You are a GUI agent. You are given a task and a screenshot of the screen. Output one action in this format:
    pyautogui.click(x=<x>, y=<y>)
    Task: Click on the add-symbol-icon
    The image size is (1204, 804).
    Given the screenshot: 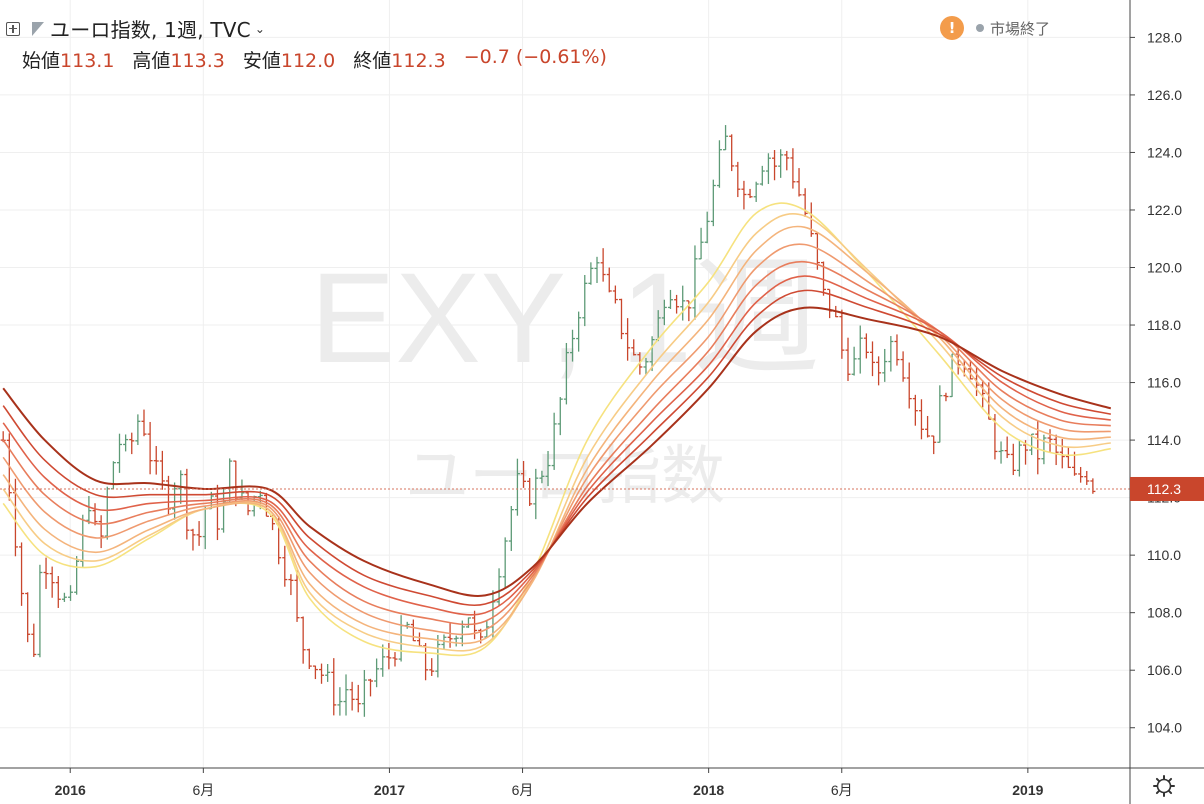 What is the action you would take?
    pyautogui.click(x=13, y=28)
    